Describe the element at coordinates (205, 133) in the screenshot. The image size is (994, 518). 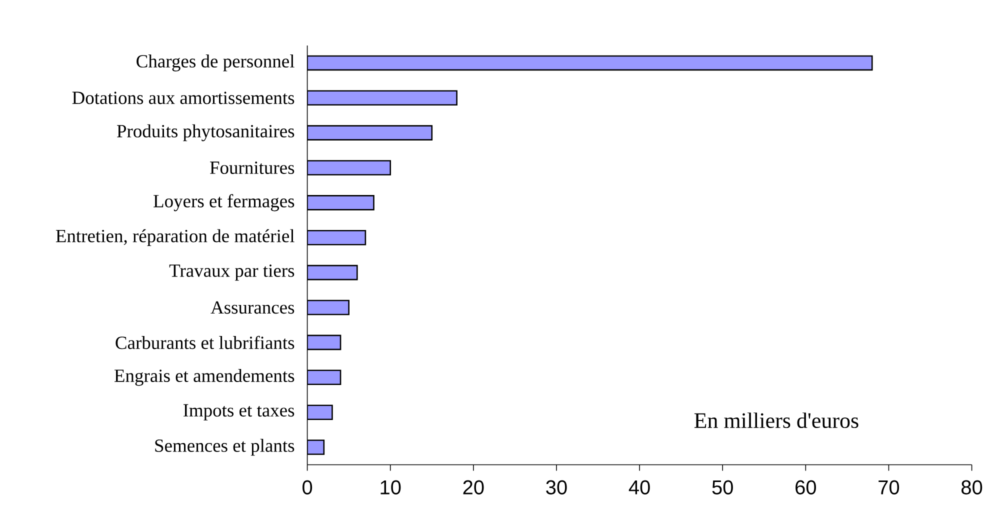
I see `y-tick-label: Produits phytosanitaires` at that location.